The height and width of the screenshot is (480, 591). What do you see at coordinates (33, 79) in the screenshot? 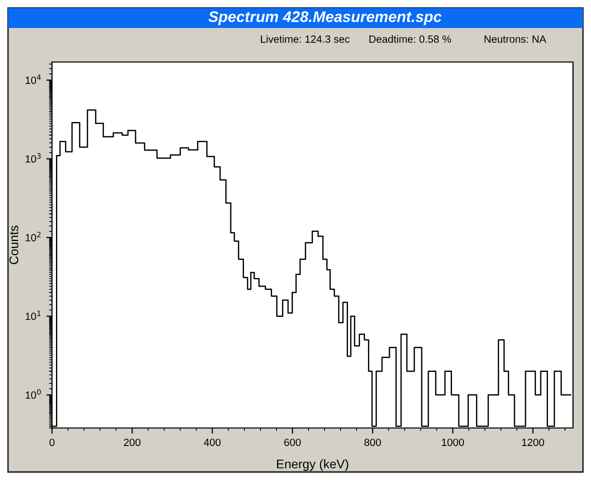
I see `y-tick-label: 10$^{4}$` at bounding box center [33, 79].